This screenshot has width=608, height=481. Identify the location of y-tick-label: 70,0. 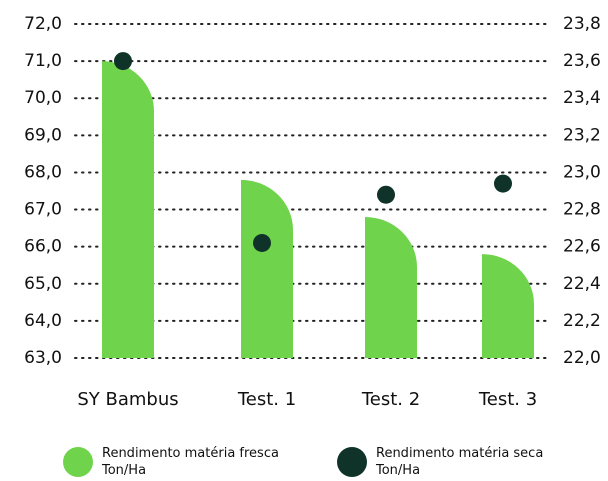
(43, 98).